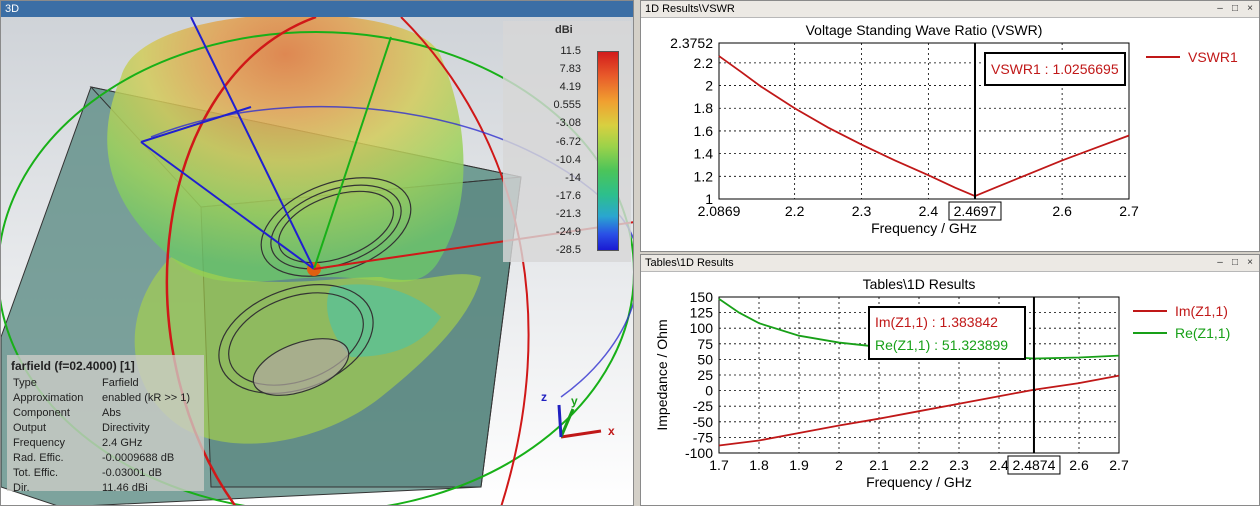 This screenshot has height=506, width=1260. I want to click on axis-x-label: x, so click(611, 431).